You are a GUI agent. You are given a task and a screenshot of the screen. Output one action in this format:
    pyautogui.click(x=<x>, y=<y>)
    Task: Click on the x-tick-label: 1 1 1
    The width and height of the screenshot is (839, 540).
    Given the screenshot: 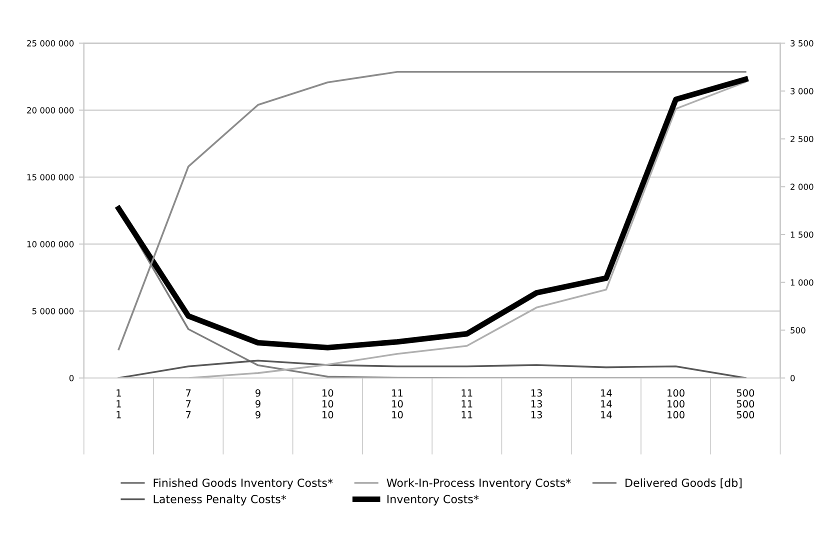 What is the action you would take?
    pyautogui.click(x=118, y=403)
    